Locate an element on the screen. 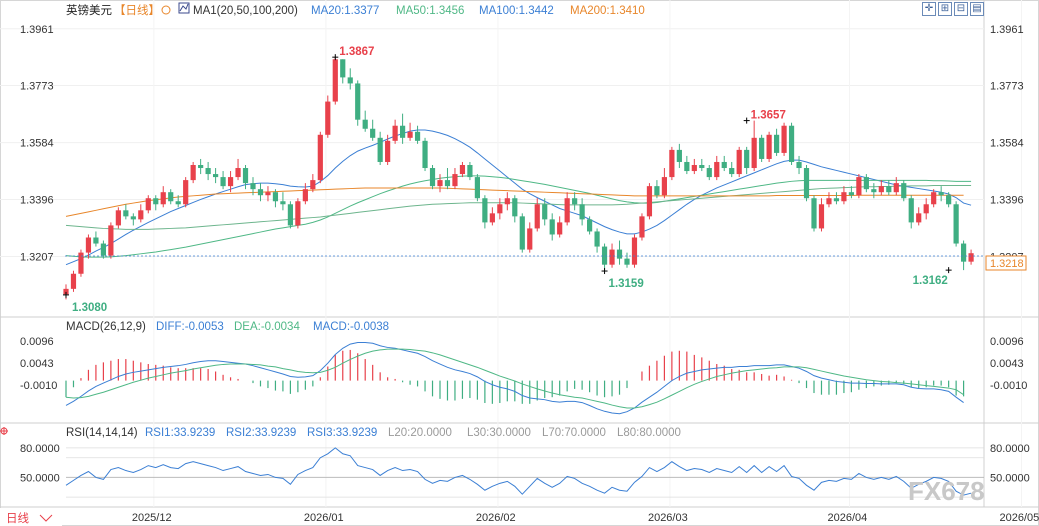 The image size is (1039, 526). price-tick-left: 1.3396 is located at coordinates (37, 200).